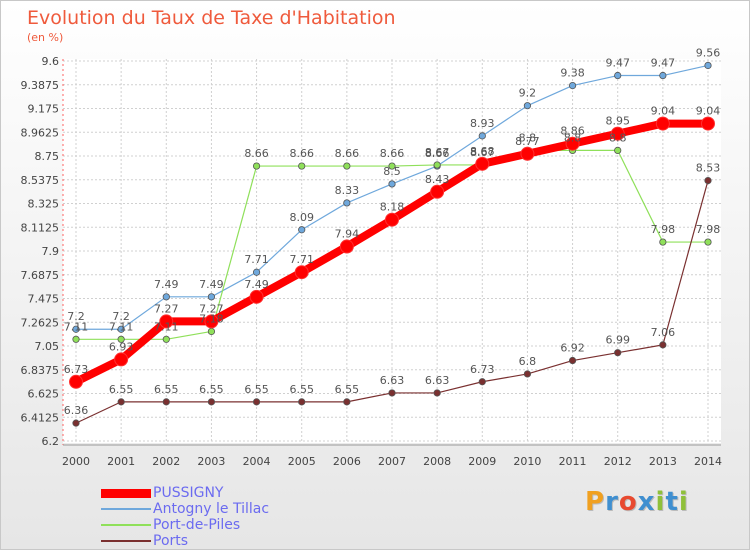  What do you see at coordinates (663, 332) in the screenshot?
I see `data-label: 7.06` at bounding box center [663, 332].